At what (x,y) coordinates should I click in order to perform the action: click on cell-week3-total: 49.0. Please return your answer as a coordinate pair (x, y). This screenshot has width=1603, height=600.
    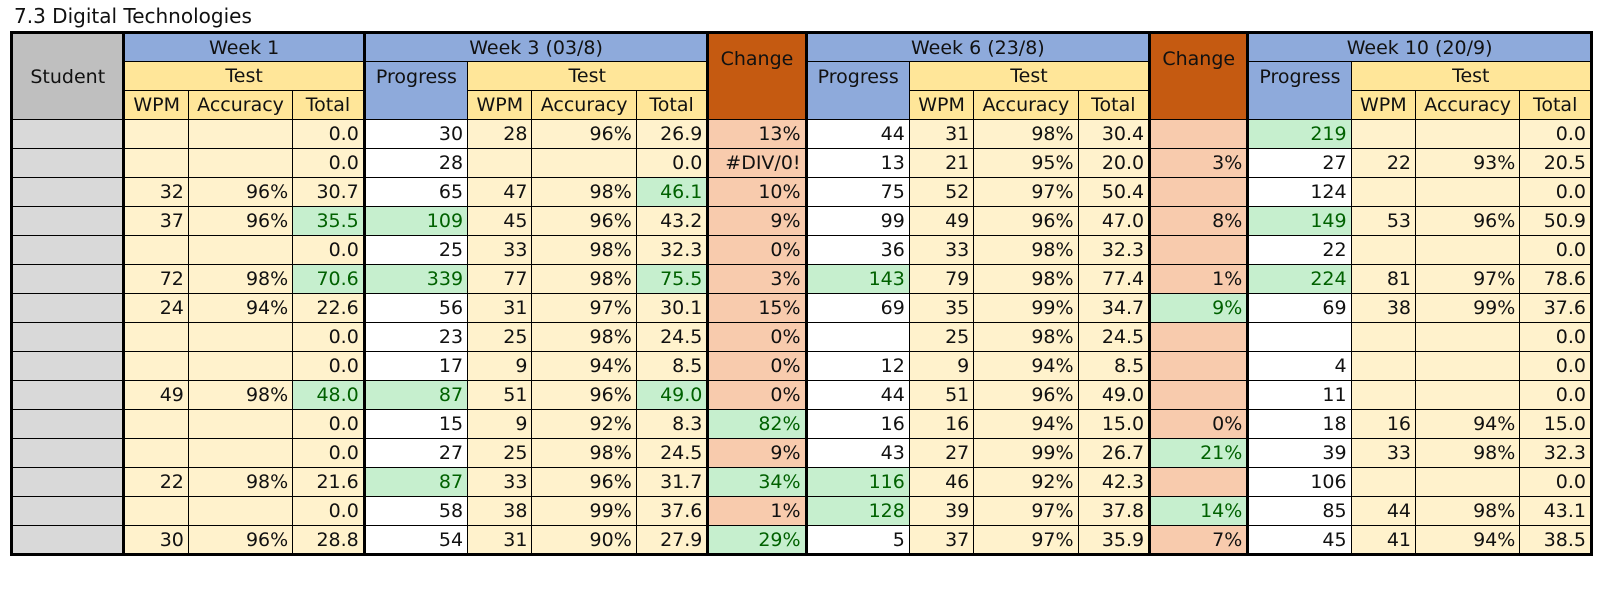
    Looking at the image, I should click on (672, 395).